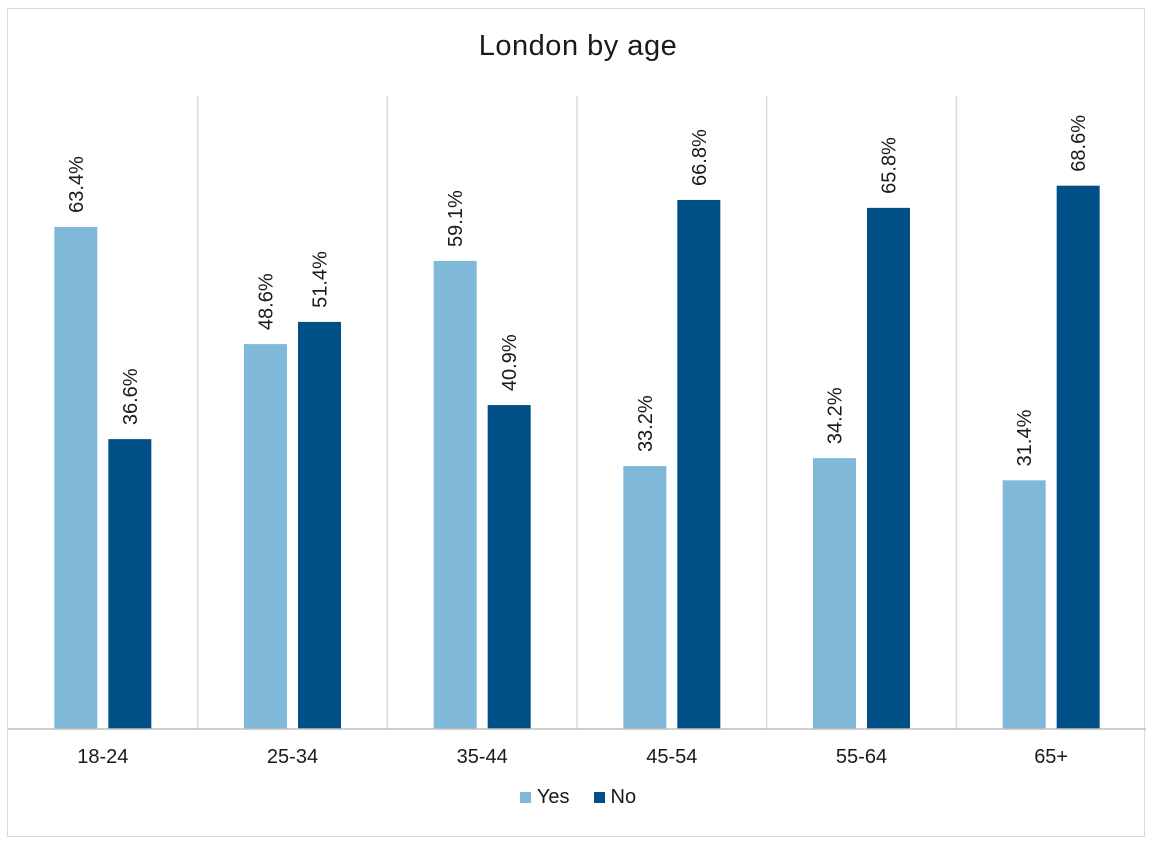  Describe the element at coordinates (1025, 437) in the screenshot. I see `data-label-yes-65+: 31.4%` at that location.